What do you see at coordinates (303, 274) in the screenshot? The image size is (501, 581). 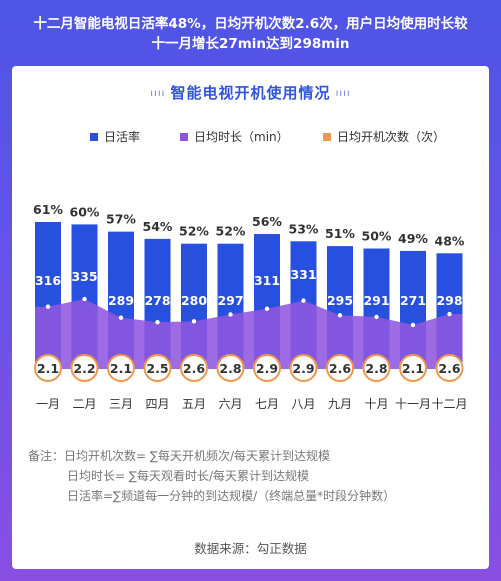 I see `duration-value-label: 331` at bounding box center [303, 274].